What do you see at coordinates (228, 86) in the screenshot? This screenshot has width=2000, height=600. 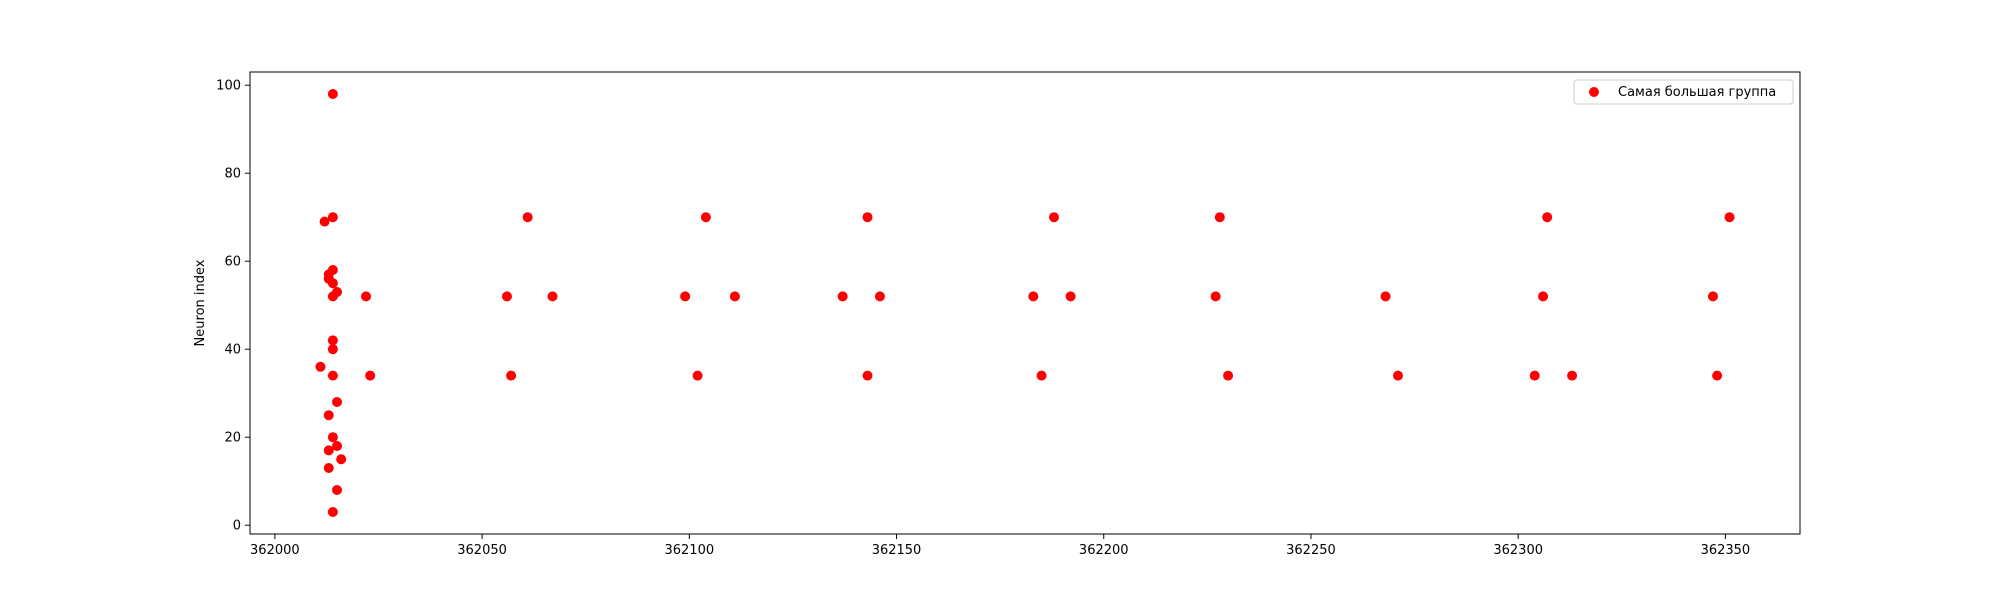 I see `y-tick-label: 100` at bounding box center [228, 86].